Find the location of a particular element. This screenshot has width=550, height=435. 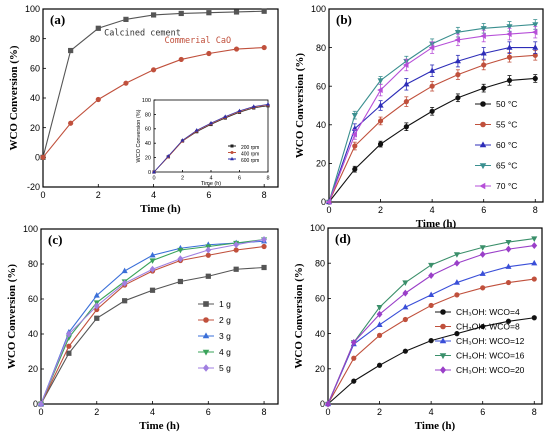

panel-b-legend-label: 70 °C is located at coordinates (506, 186).